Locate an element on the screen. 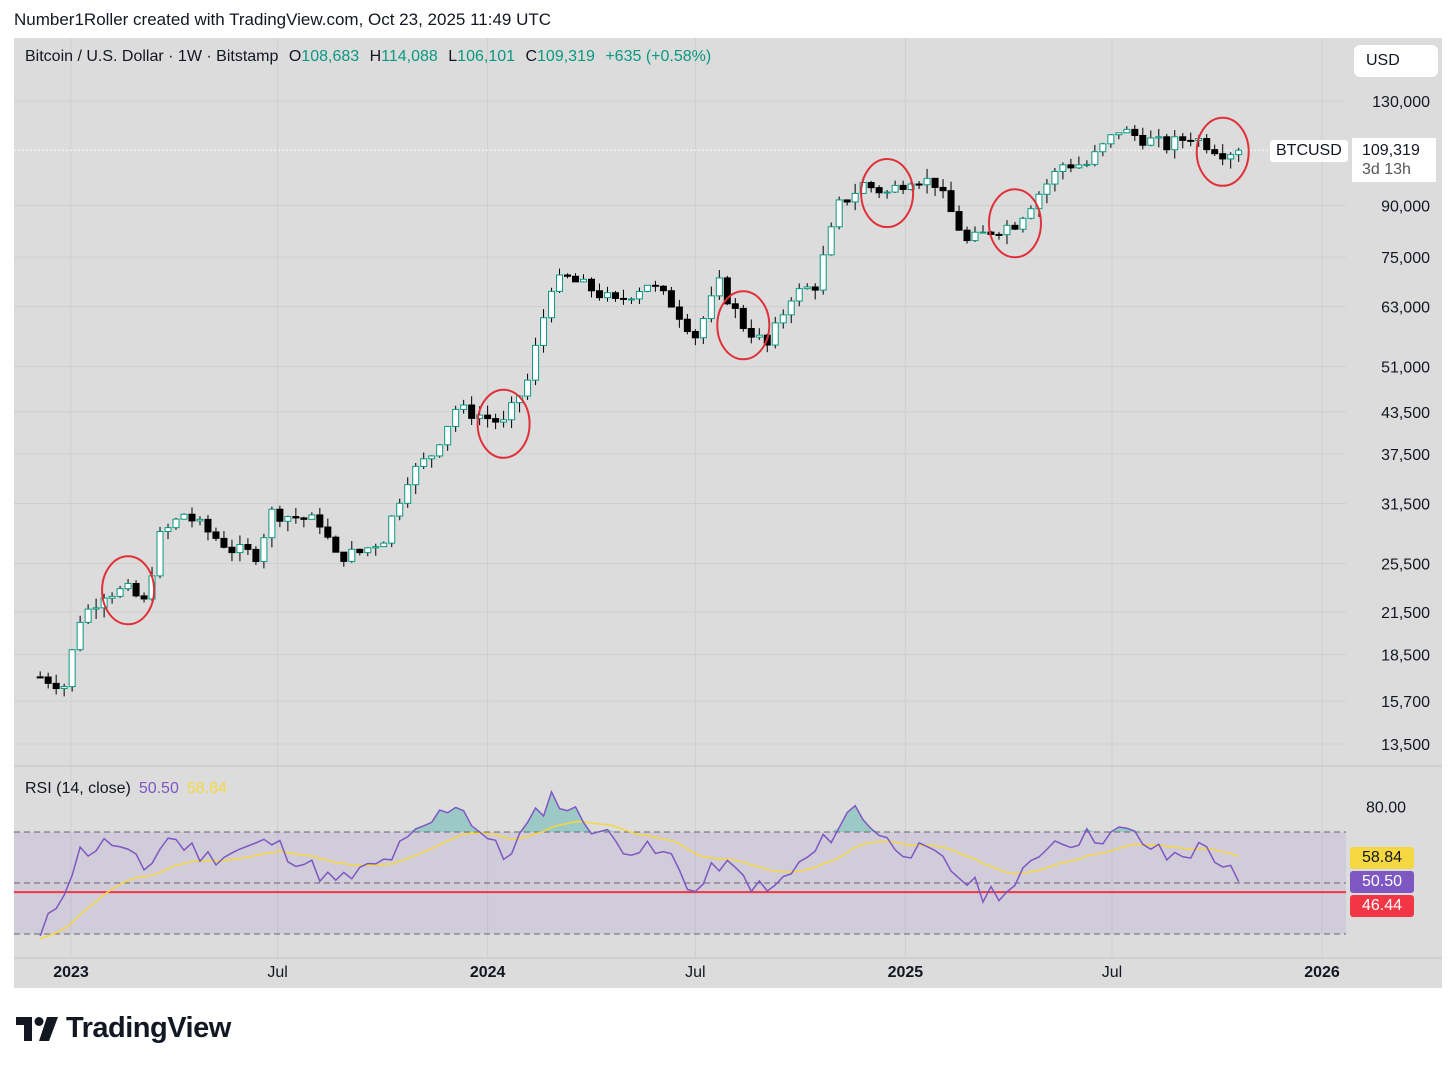 The image size is (1456, 1072). rsi-ma-line is located at coordinates (639, 880).